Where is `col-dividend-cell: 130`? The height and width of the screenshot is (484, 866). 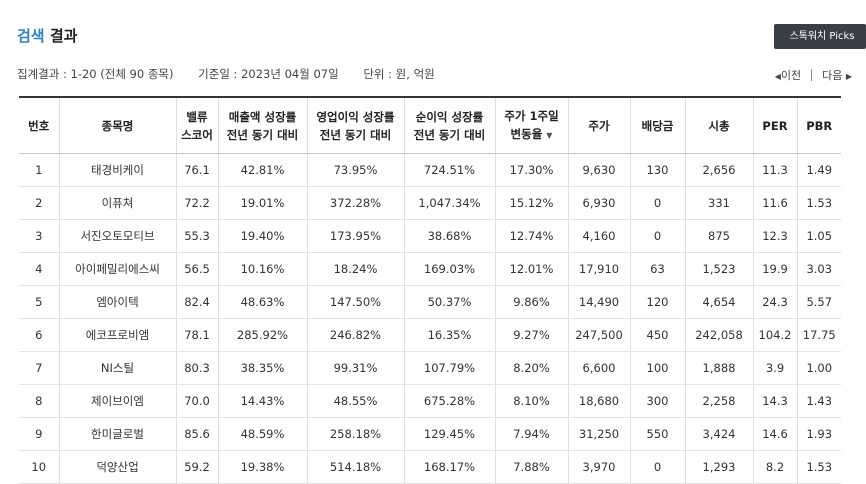 col-dividend-cell: 130 is located at coordinates (657, 170).